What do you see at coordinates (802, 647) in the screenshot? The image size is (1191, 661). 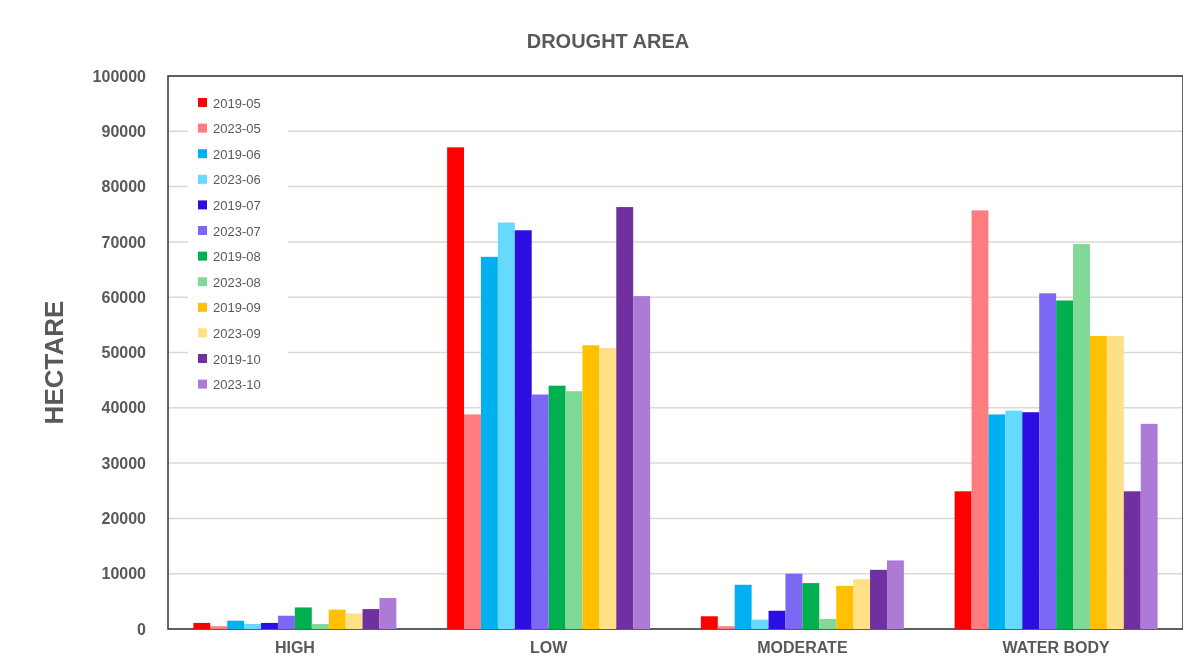 I see `x-tick-label: MODERATE` at bounding box center [802, 647].